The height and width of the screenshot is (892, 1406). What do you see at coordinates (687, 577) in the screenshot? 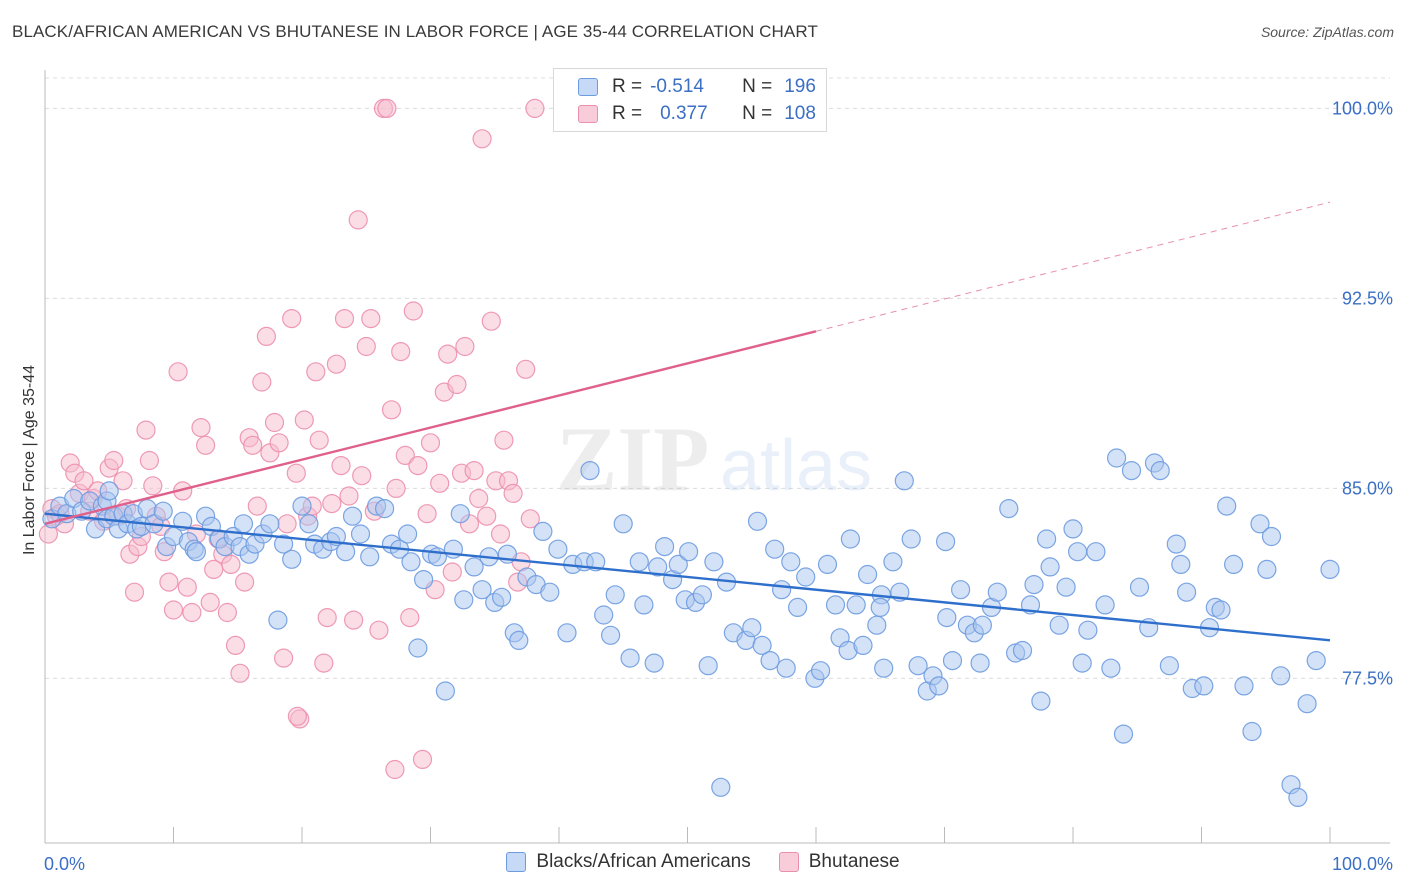
I see `trend-line-blacks` at bounding box center [687, 577].